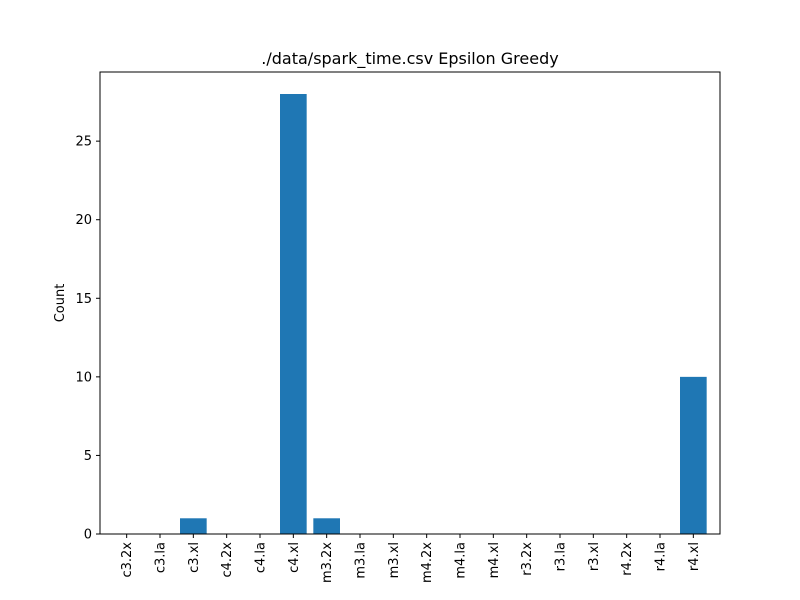 The height and width of the screenshot is (600, 800). What do you see at coordinates (693, 455) in the screenshot?
I see `bar-r4.xl` at bounding box center [693, 455].